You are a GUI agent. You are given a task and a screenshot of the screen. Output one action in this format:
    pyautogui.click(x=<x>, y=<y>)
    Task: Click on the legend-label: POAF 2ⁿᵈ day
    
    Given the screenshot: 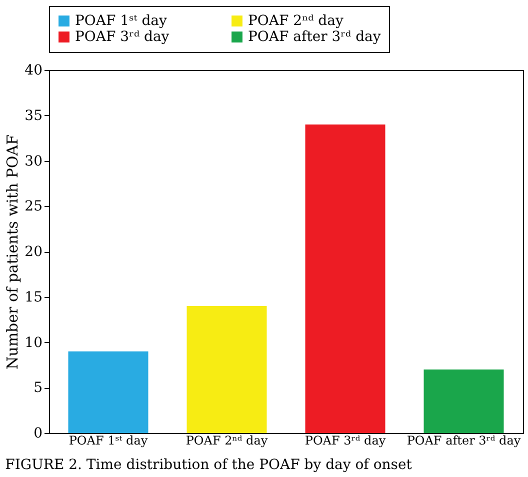 What is the action you would take?
    pyautogui.click(x=296, y=21)
    